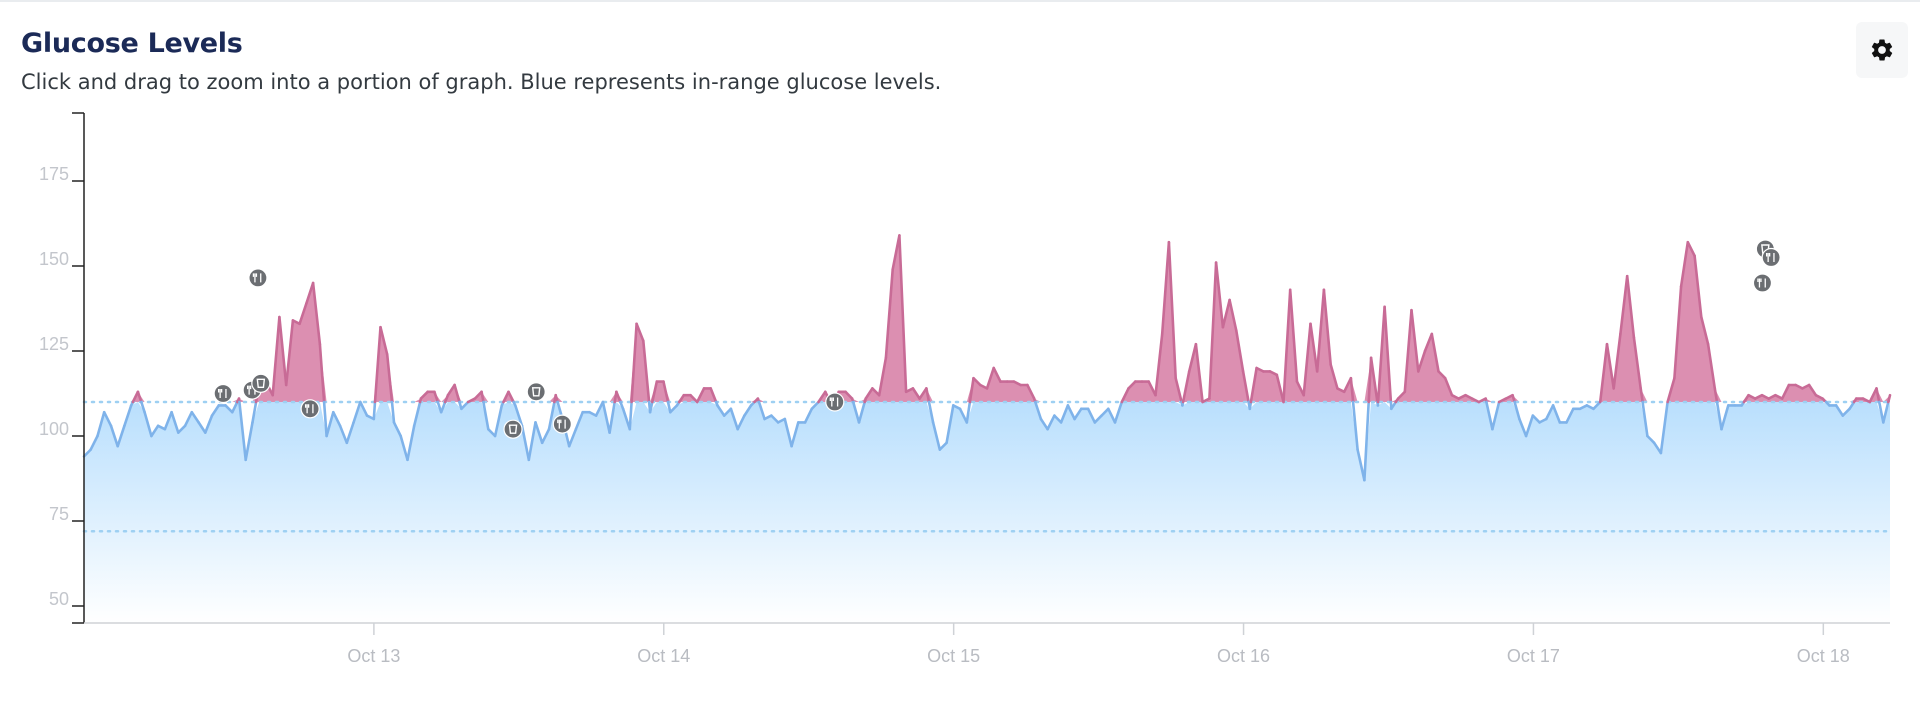 The height and width of the screenshot is (702, 1920). What do you see at coordinates (54, 344) in the screenshot?
I see `y-tick-label: 125` at bounding box center [54, 344].